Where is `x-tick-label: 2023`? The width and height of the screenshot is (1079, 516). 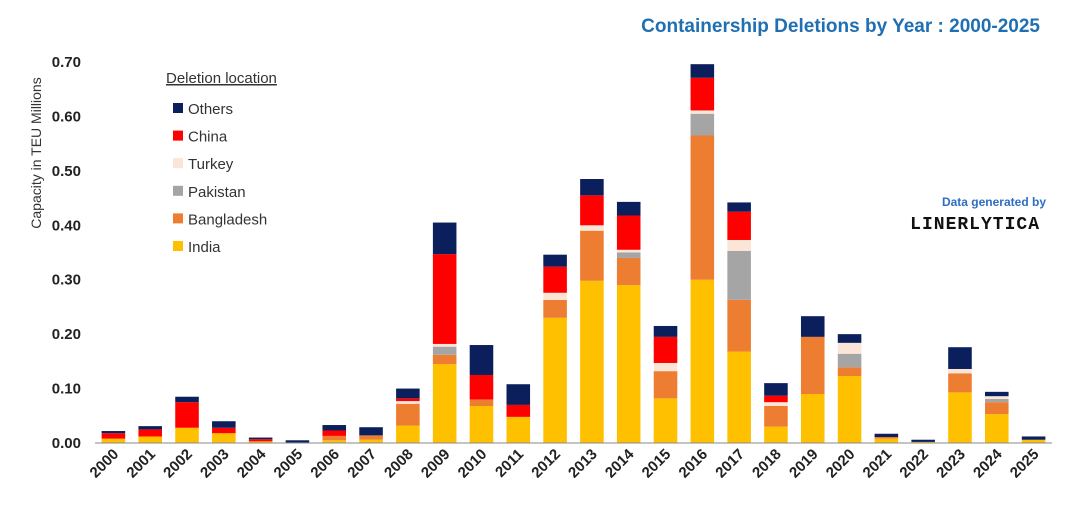 x-tick-label: 2023 is located at coordinates (951, 464).